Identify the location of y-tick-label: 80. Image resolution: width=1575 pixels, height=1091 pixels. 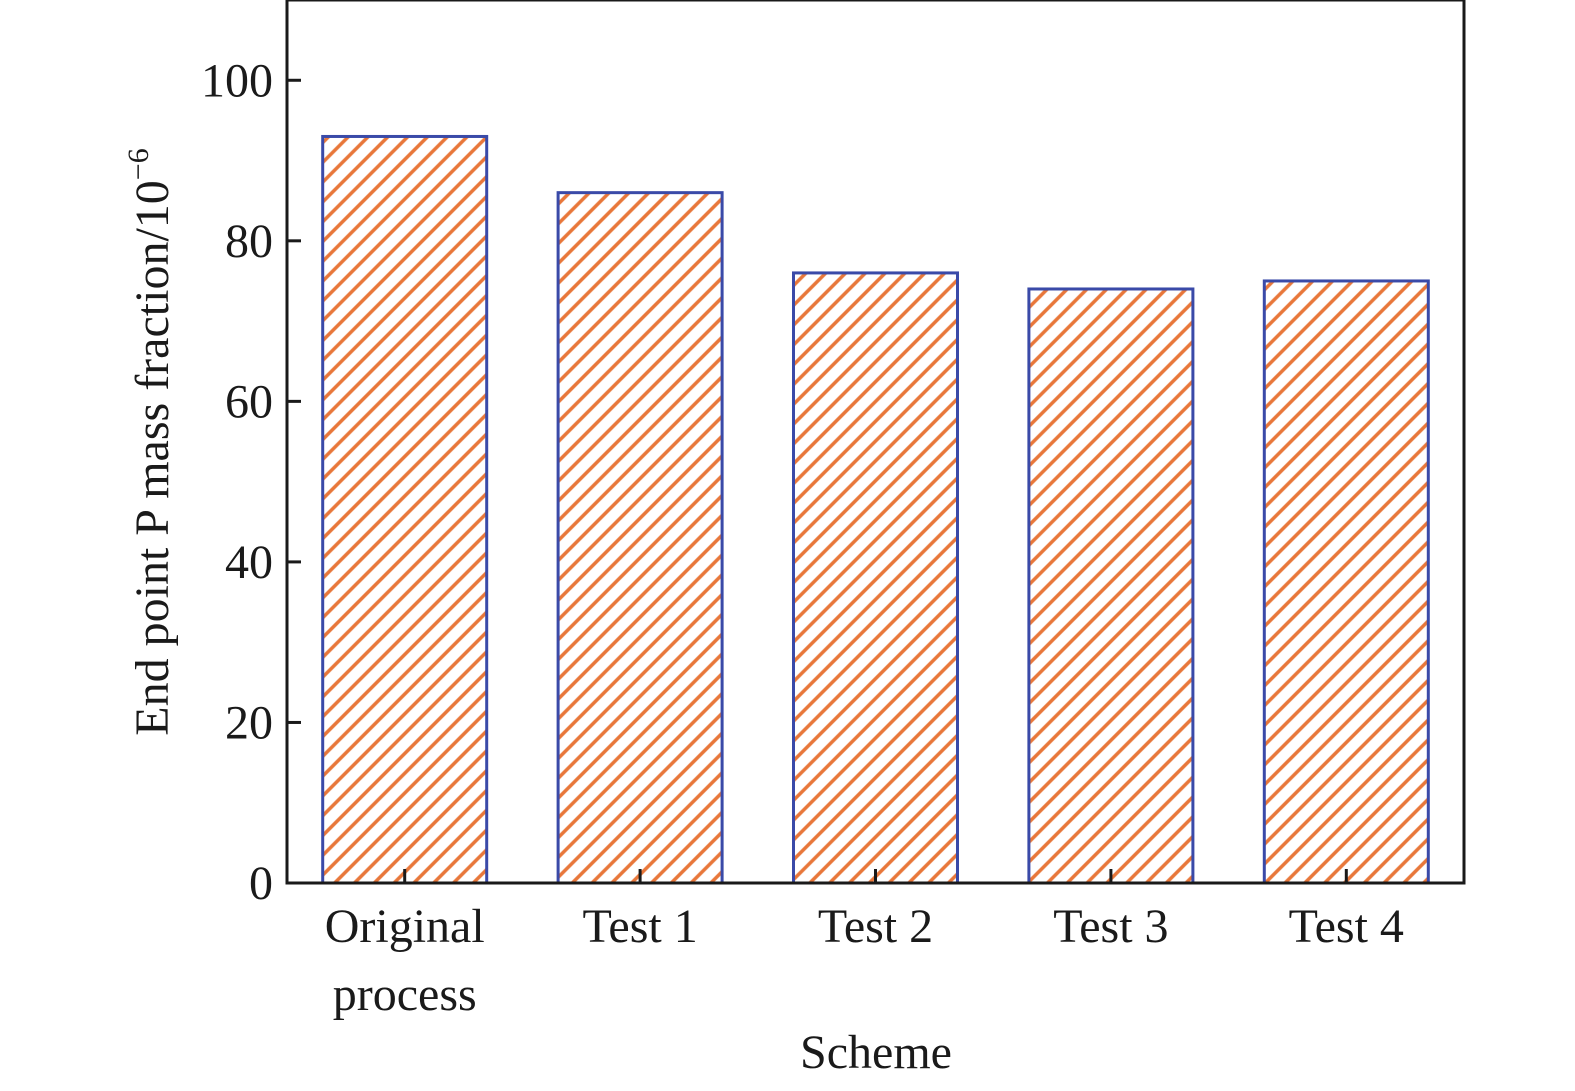
(249, 241).